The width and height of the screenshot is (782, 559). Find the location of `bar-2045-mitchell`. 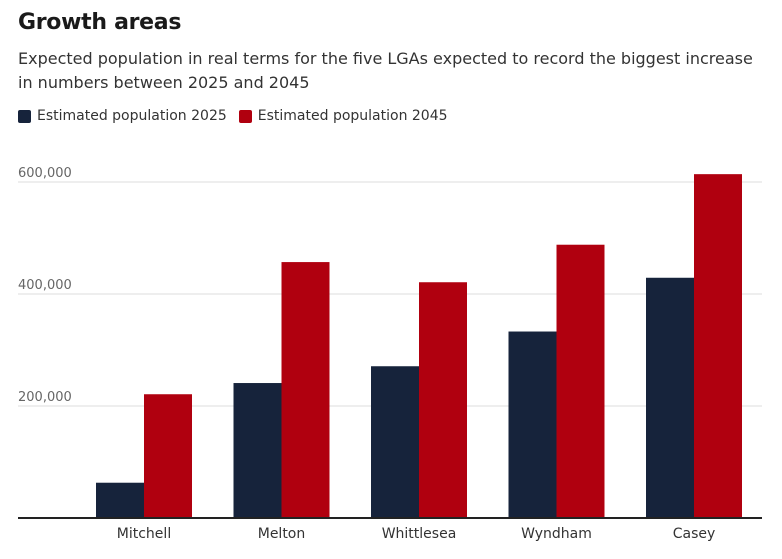

bar-2045-mitchell is located at coordinates (168, 456).